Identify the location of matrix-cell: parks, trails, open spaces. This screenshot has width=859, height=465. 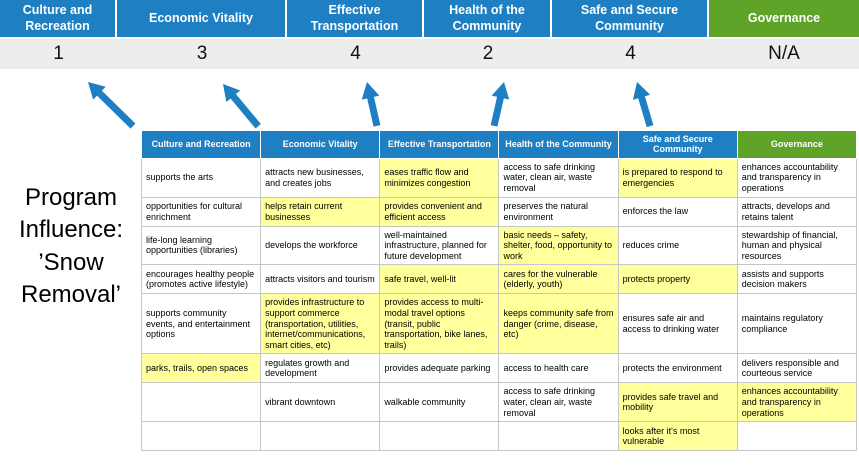
(201, 368).